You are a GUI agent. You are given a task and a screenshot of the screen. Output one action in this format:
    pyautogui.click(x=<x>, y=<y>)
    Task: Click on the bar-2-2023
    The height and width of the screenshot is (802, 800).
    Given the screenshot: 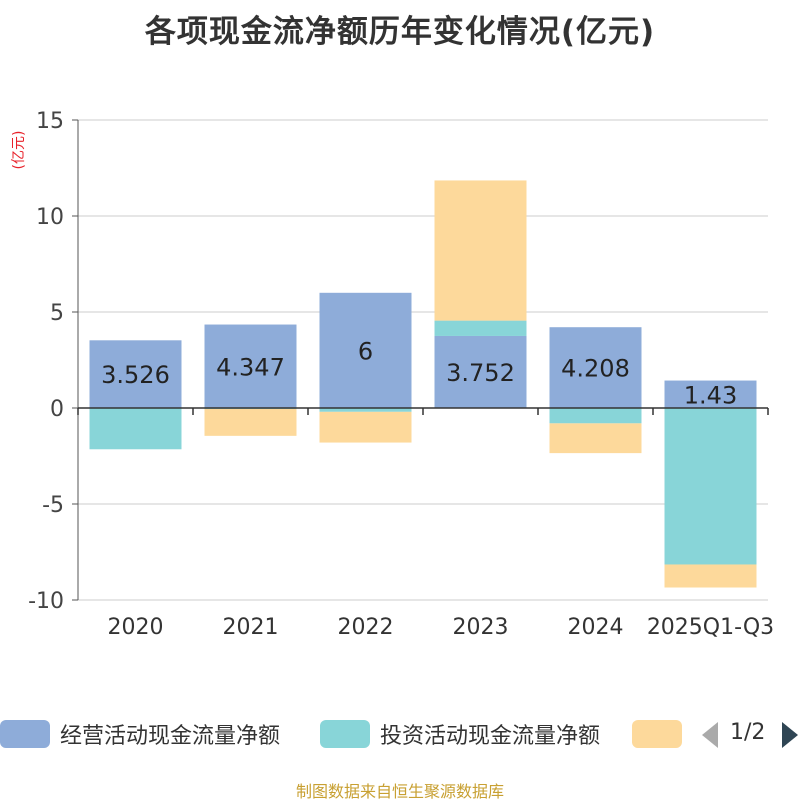 What is the action you would take?
    pyautogui.click(x=480, y=328)
    